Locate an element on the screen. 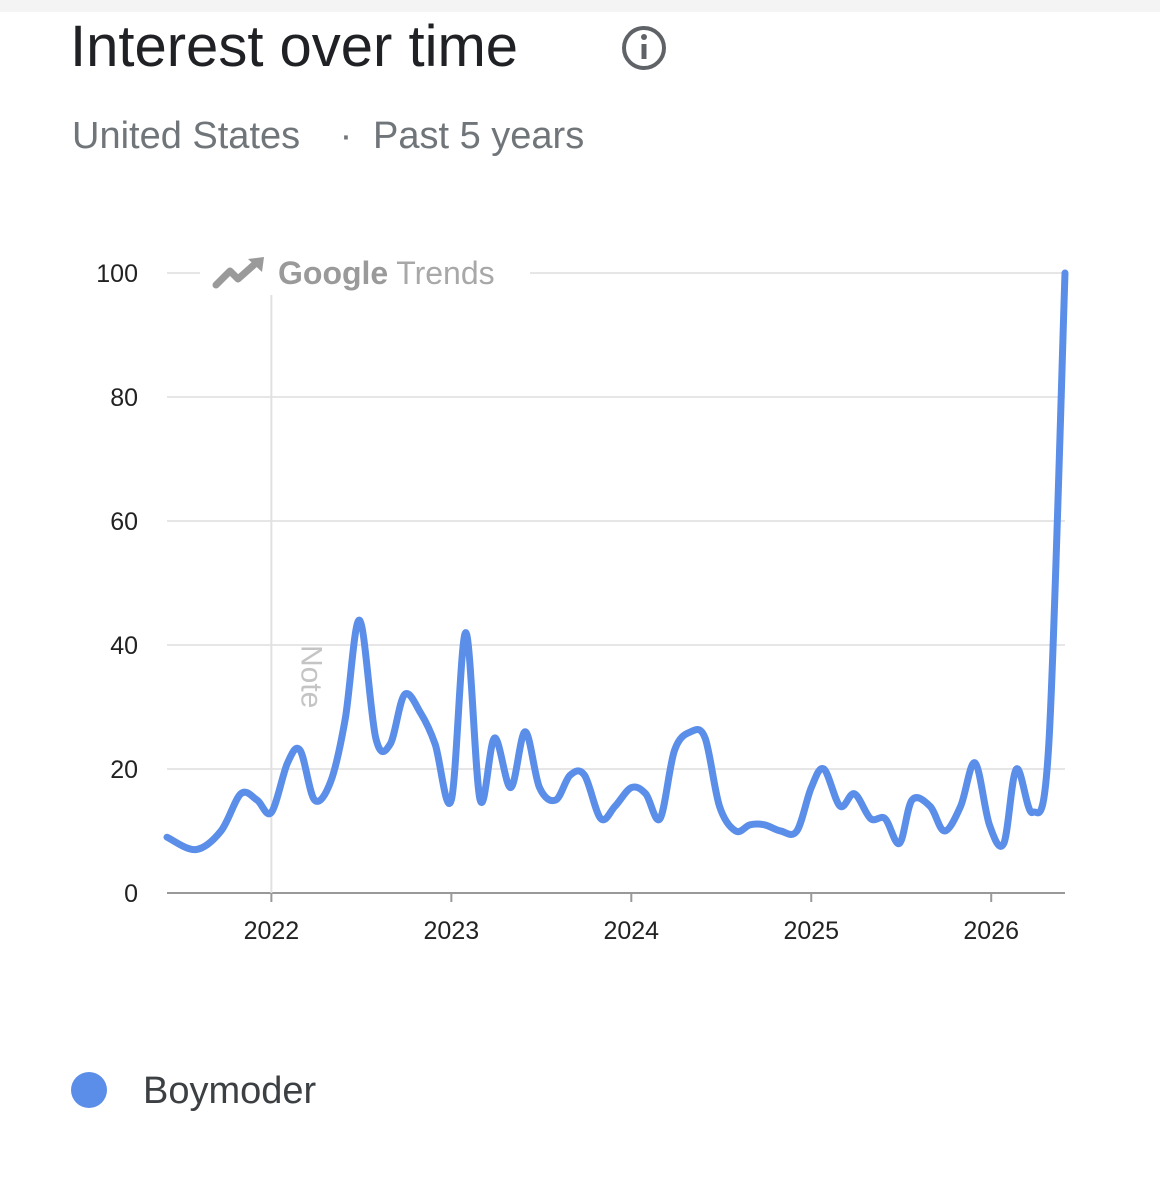  watermark-product: Trends is located at coordinates (445, 273).